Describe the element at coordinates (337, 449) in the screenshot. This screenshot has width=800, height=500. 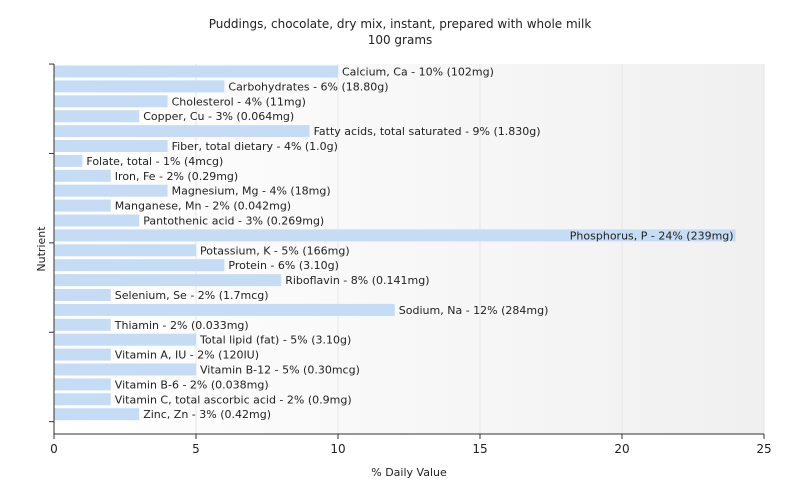
I see `x-tick-label-2: 10` at that location.